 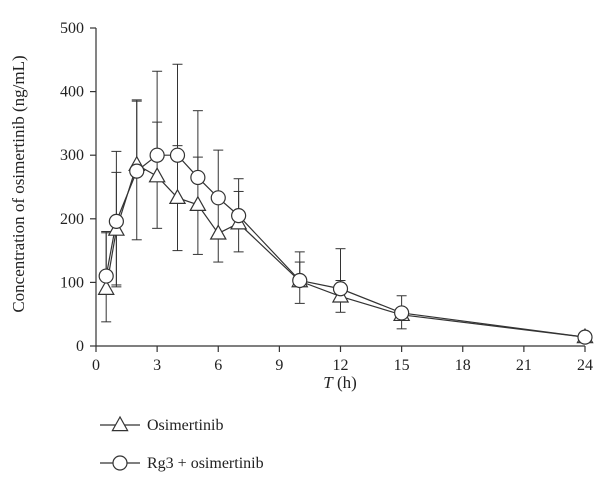 What do you see at coordinates (120, 423) in the screenshot?
I see `legend-triangle-marker` at bounding box center [120, 423].